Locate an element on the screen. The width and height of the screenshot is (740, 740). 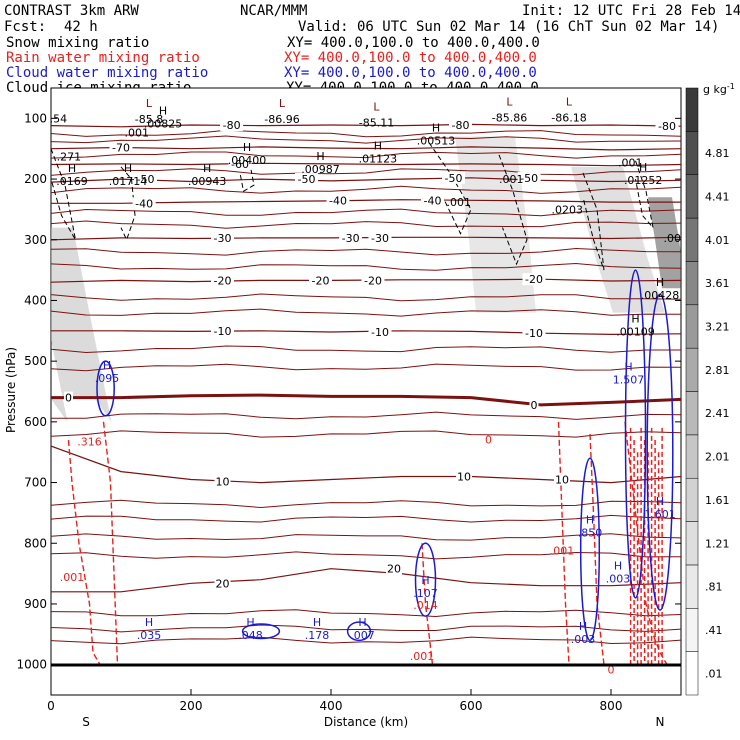
cloudwater-value: .095 is located at coordinates (107, 378).